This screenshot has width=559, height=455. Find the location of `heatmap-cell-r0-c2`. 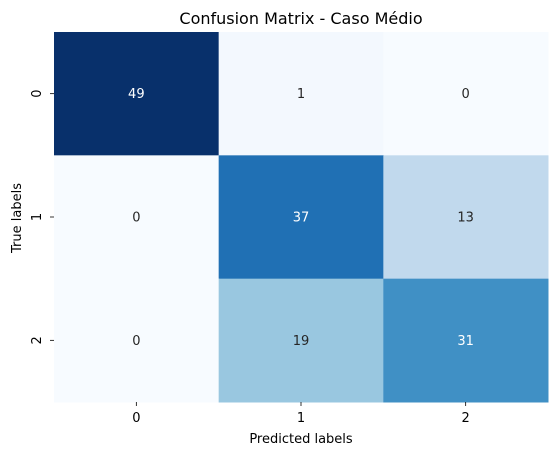

heatmap-cell-r0-c2 is located at coordinates (466, 94).